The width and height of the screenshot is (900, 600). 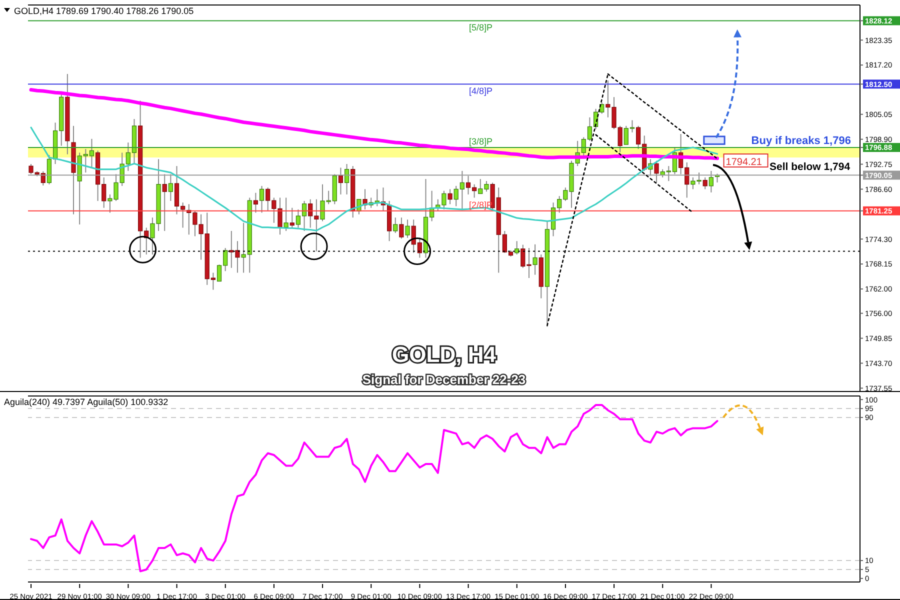 What do you see at coordinates (810, 167) in the screenshot?
I see `text: Sell below 1,794` at bounding box center [810, 167].